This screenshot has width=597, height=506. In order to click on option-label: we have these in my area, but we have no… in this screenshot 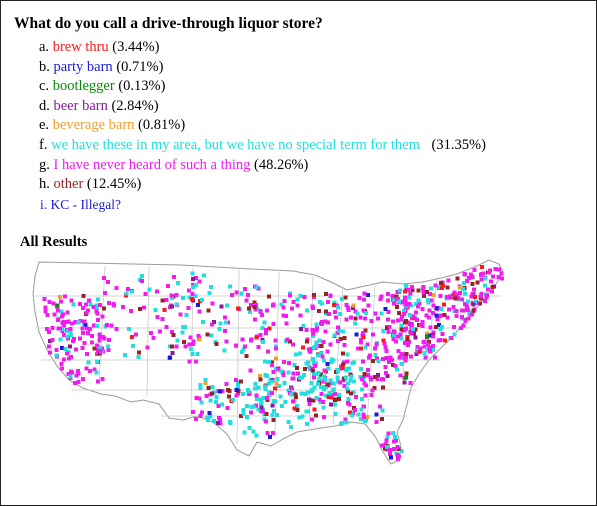, I will do `click(235, 144)`.